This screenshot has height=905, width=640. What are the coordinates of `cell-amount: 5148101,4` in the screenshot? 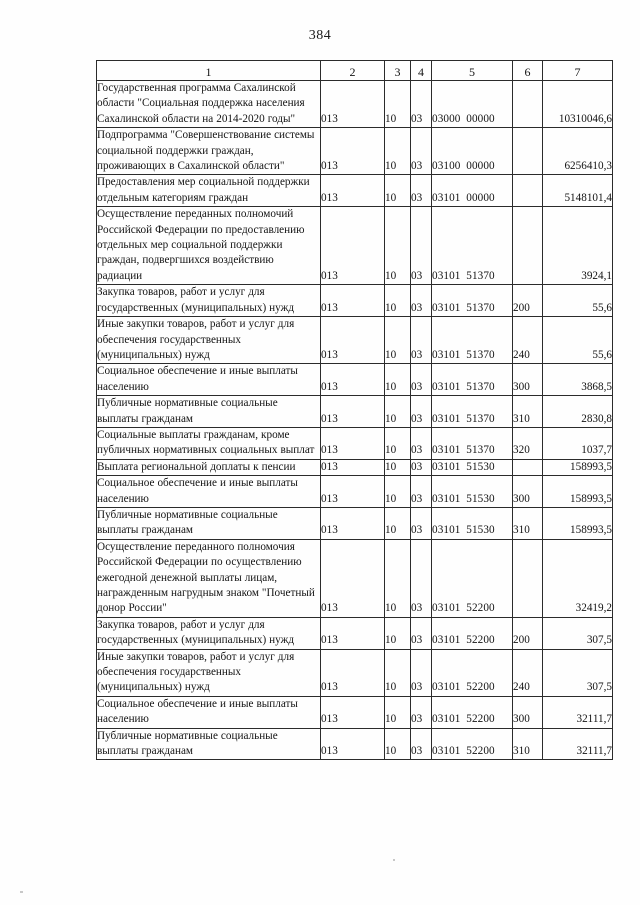 It's located at (577, 191).